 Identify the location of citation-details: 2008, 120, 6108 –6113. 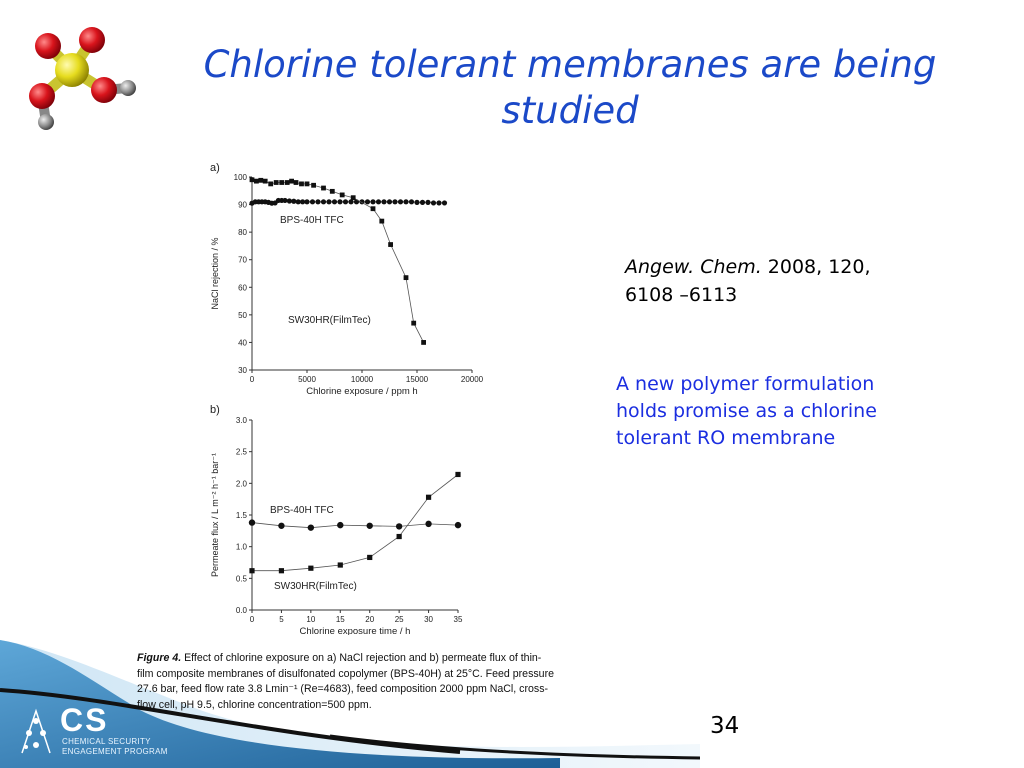
(748, 281).